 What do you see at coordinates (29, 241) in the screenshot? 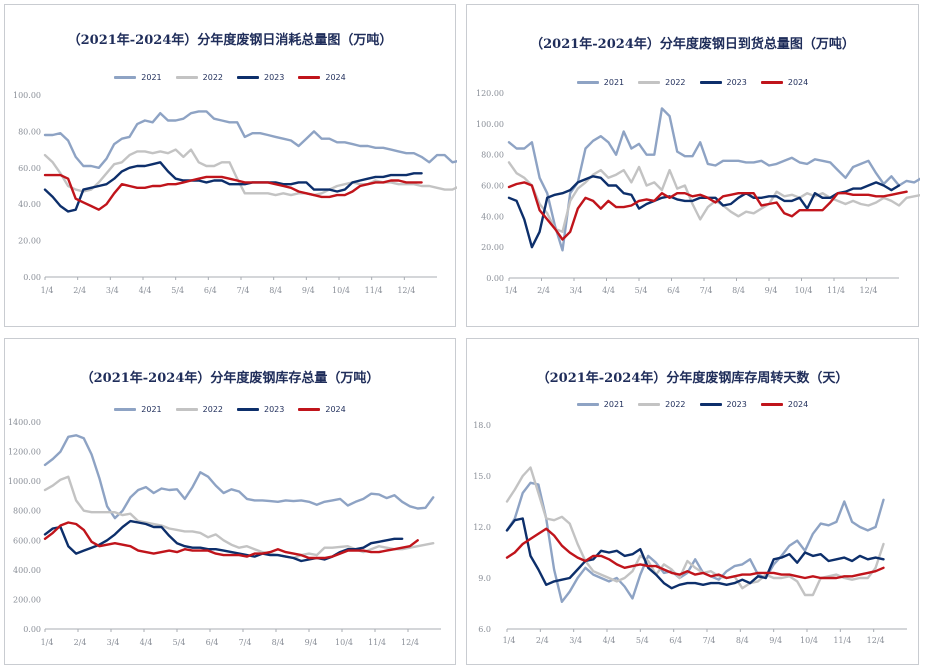
I see `y-tick-label: 20.00` at bounding box center [29, 241].